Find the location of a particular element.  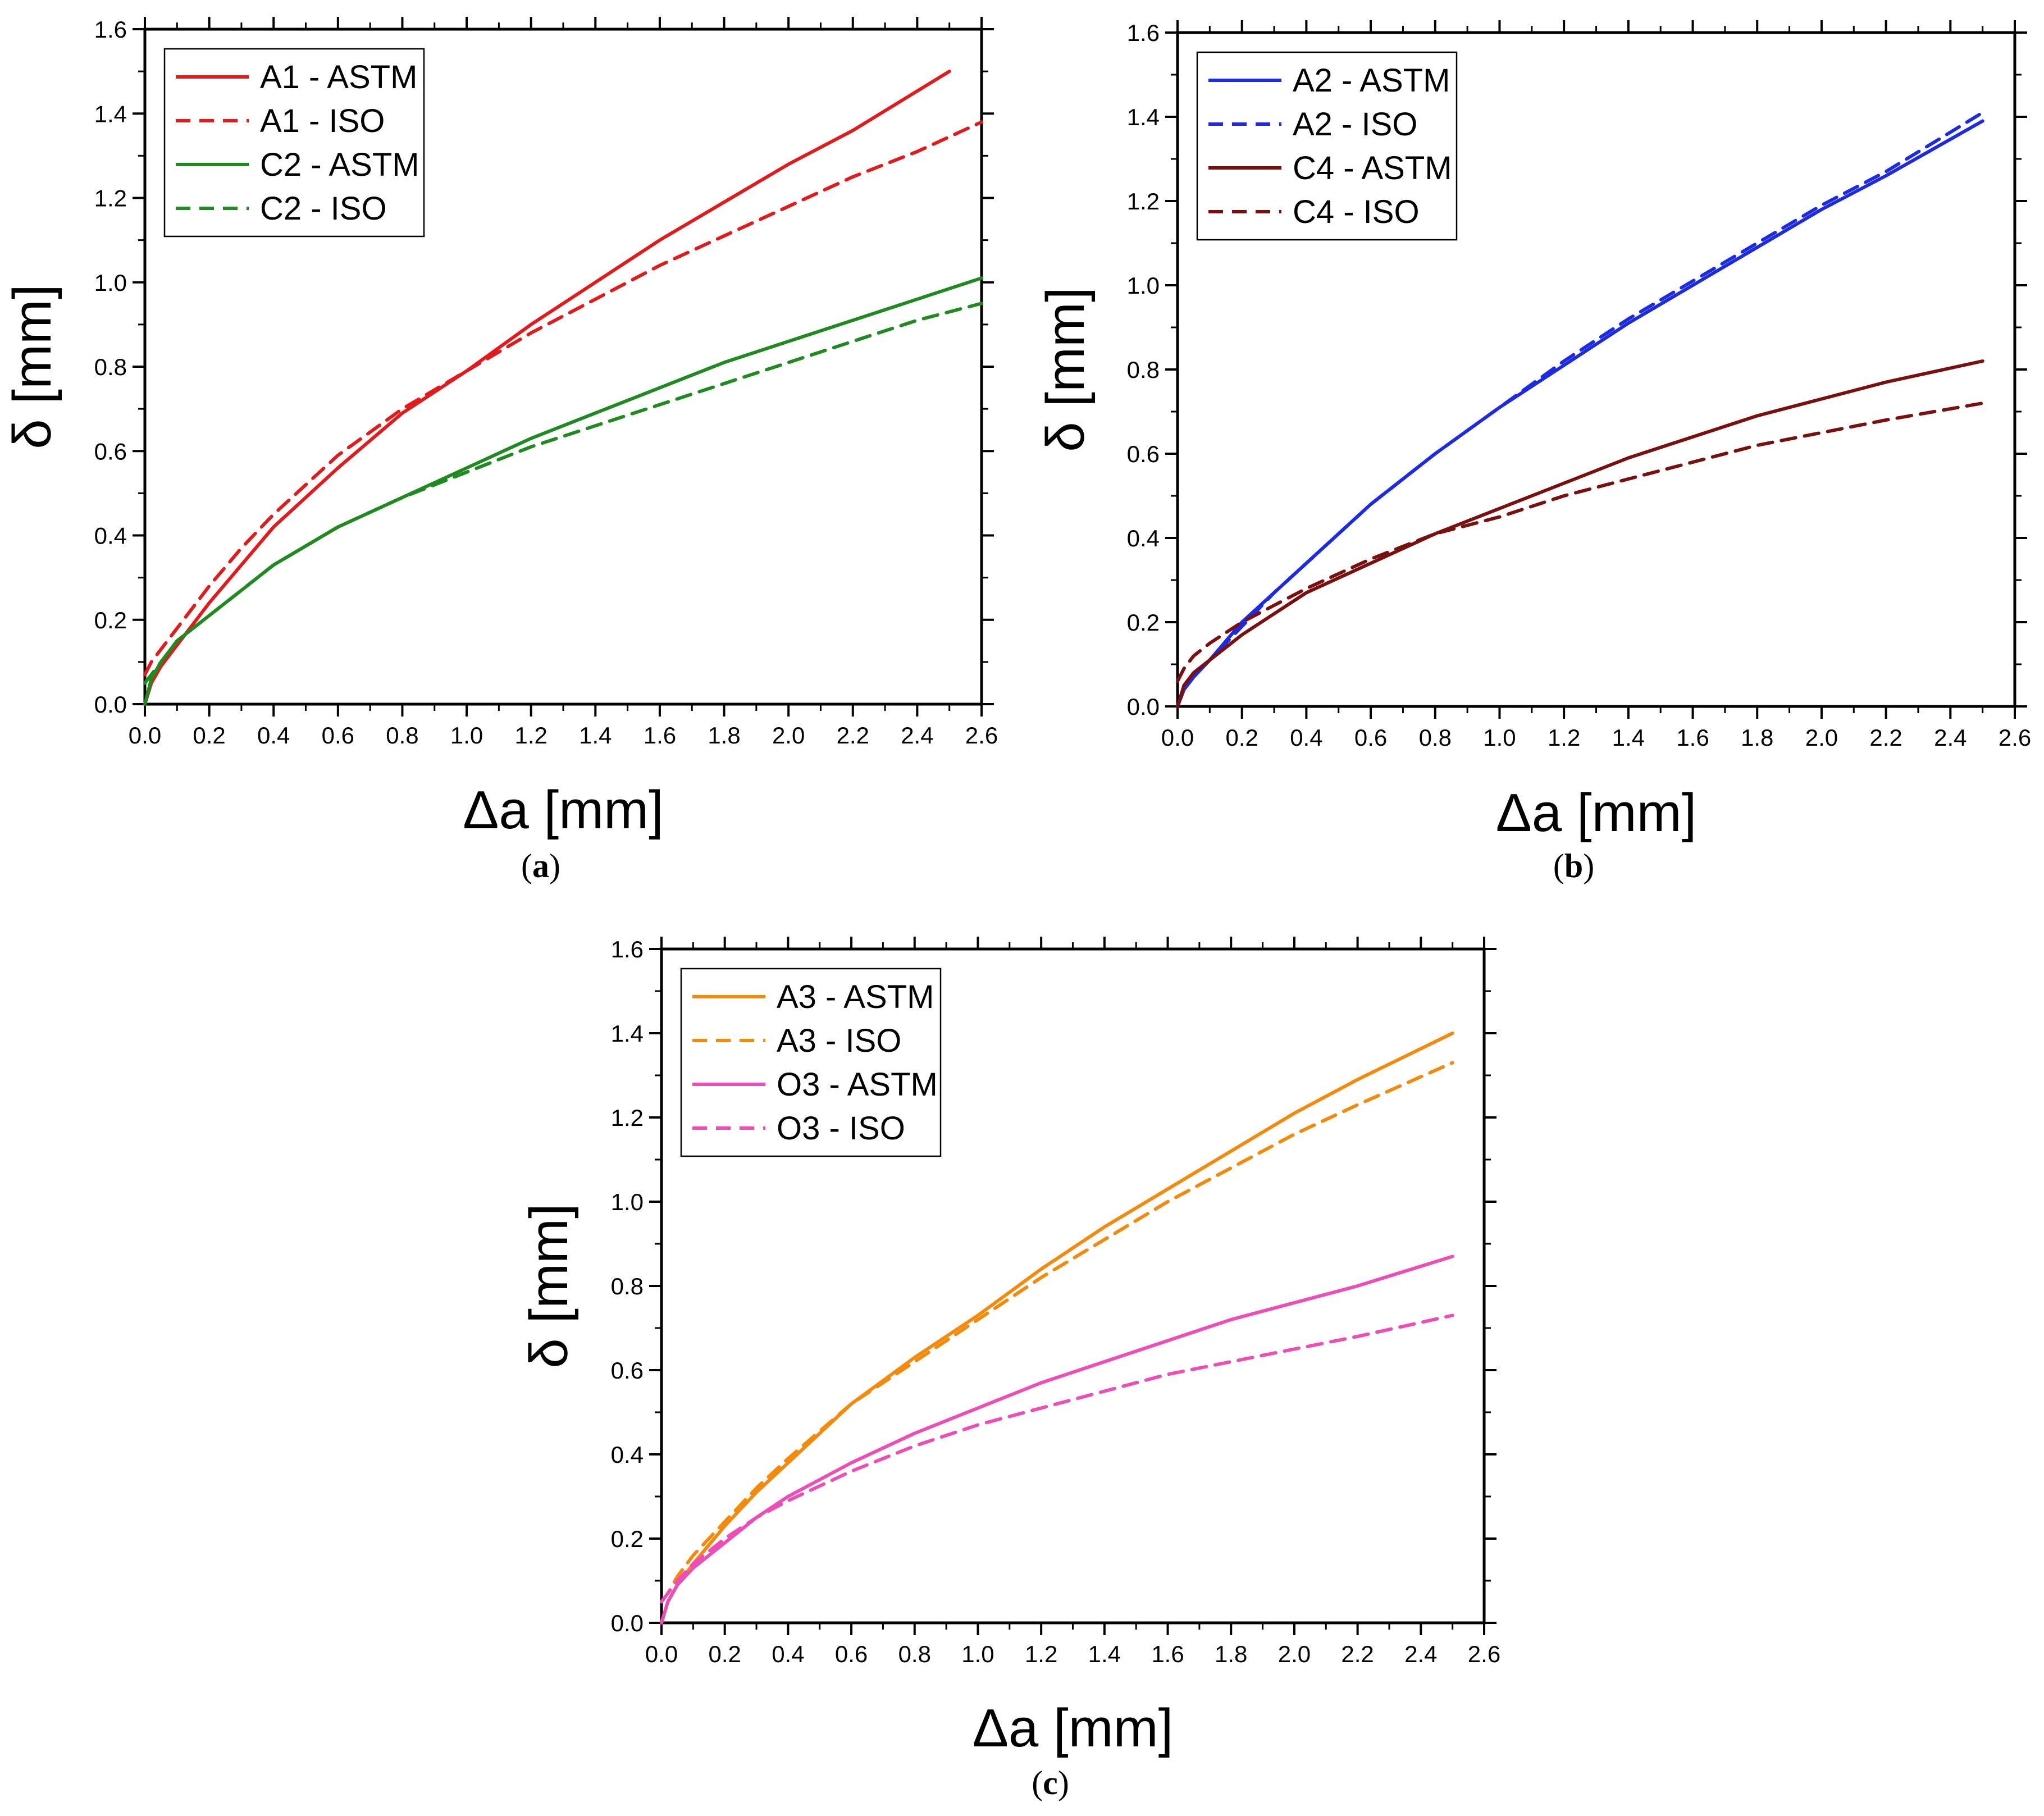

panel-label: (a) is located at coordinates (540, 865).